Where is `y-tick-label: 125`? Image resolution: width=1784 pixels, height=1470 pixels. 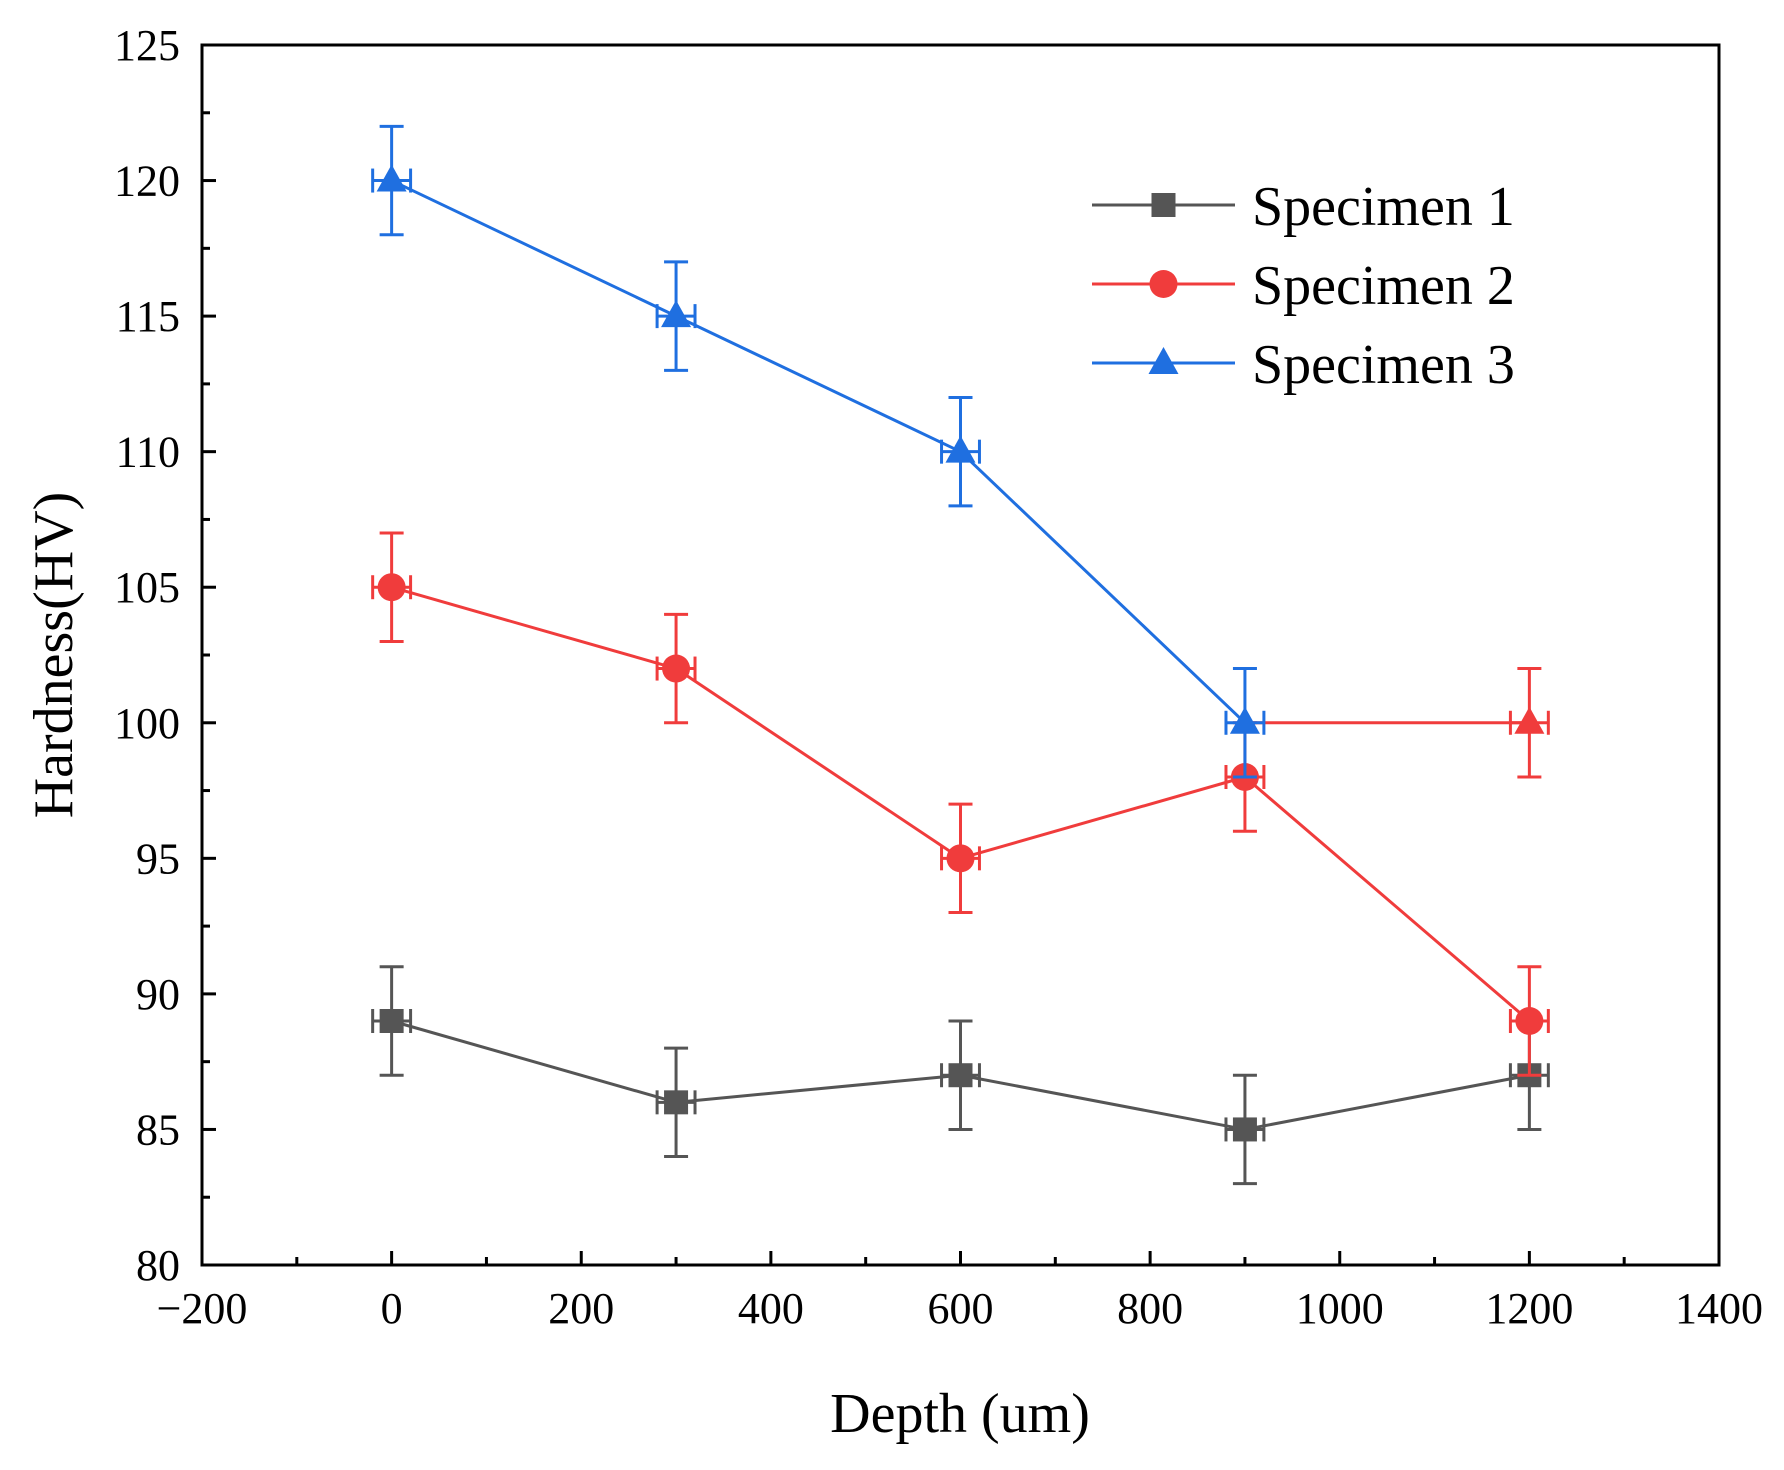
y-tick-label: 125 is located at coordinates (147, 45).